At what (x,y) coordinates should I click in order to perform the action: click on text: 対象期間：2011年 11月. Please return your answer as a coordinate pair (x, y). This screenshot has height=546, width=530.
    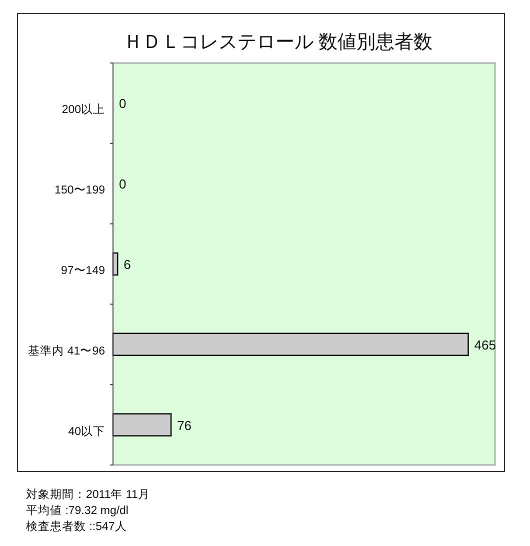
    Looking at the image, I should click on (88, 494).